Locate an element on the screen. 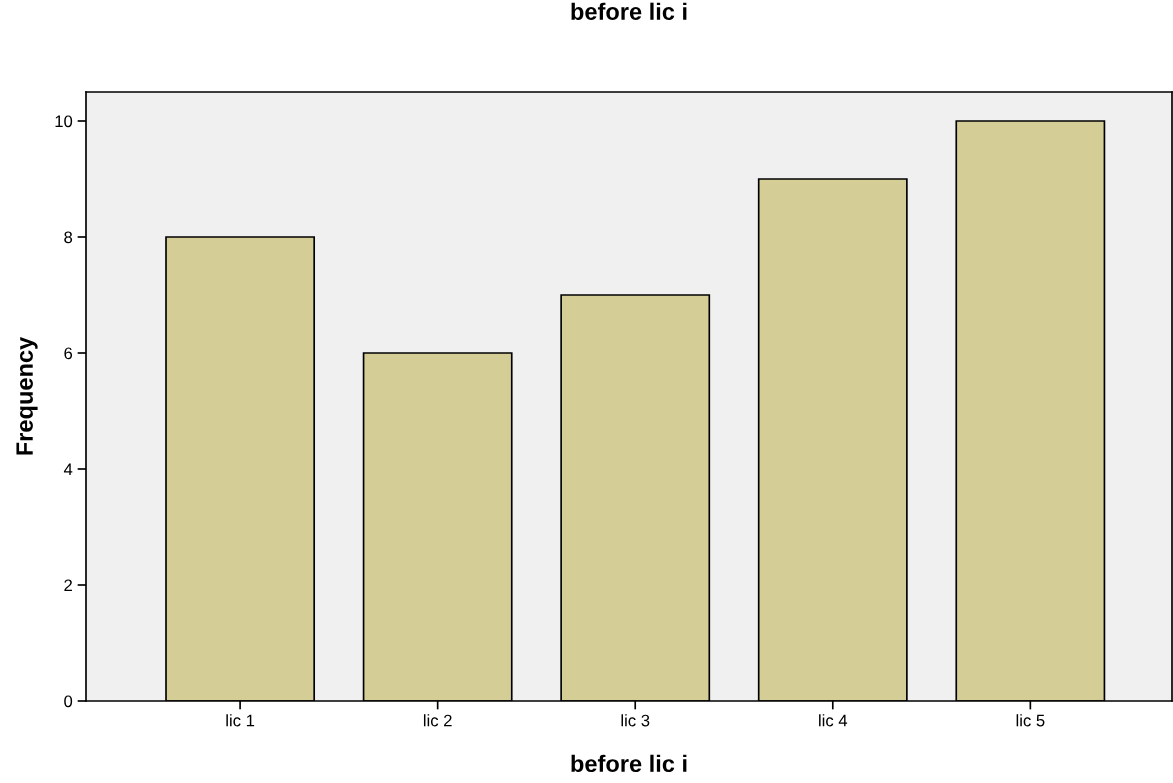 Image resolution: width=1173 pixels, height=783 pixels. x-tick-label: lic 1 is located at coordinates (240, 720).